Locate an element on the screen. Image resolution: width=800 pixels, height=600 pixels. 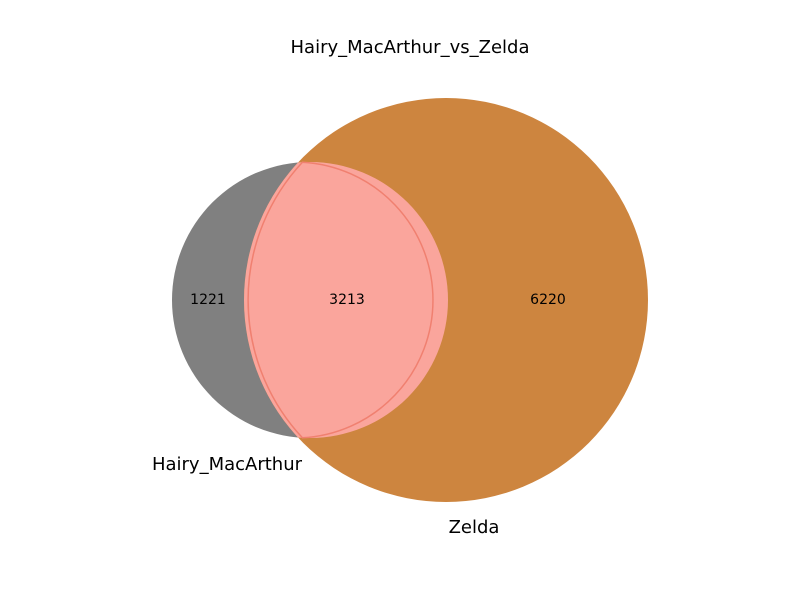
count-intersection: 3213 is located at coordinates (347, 300).